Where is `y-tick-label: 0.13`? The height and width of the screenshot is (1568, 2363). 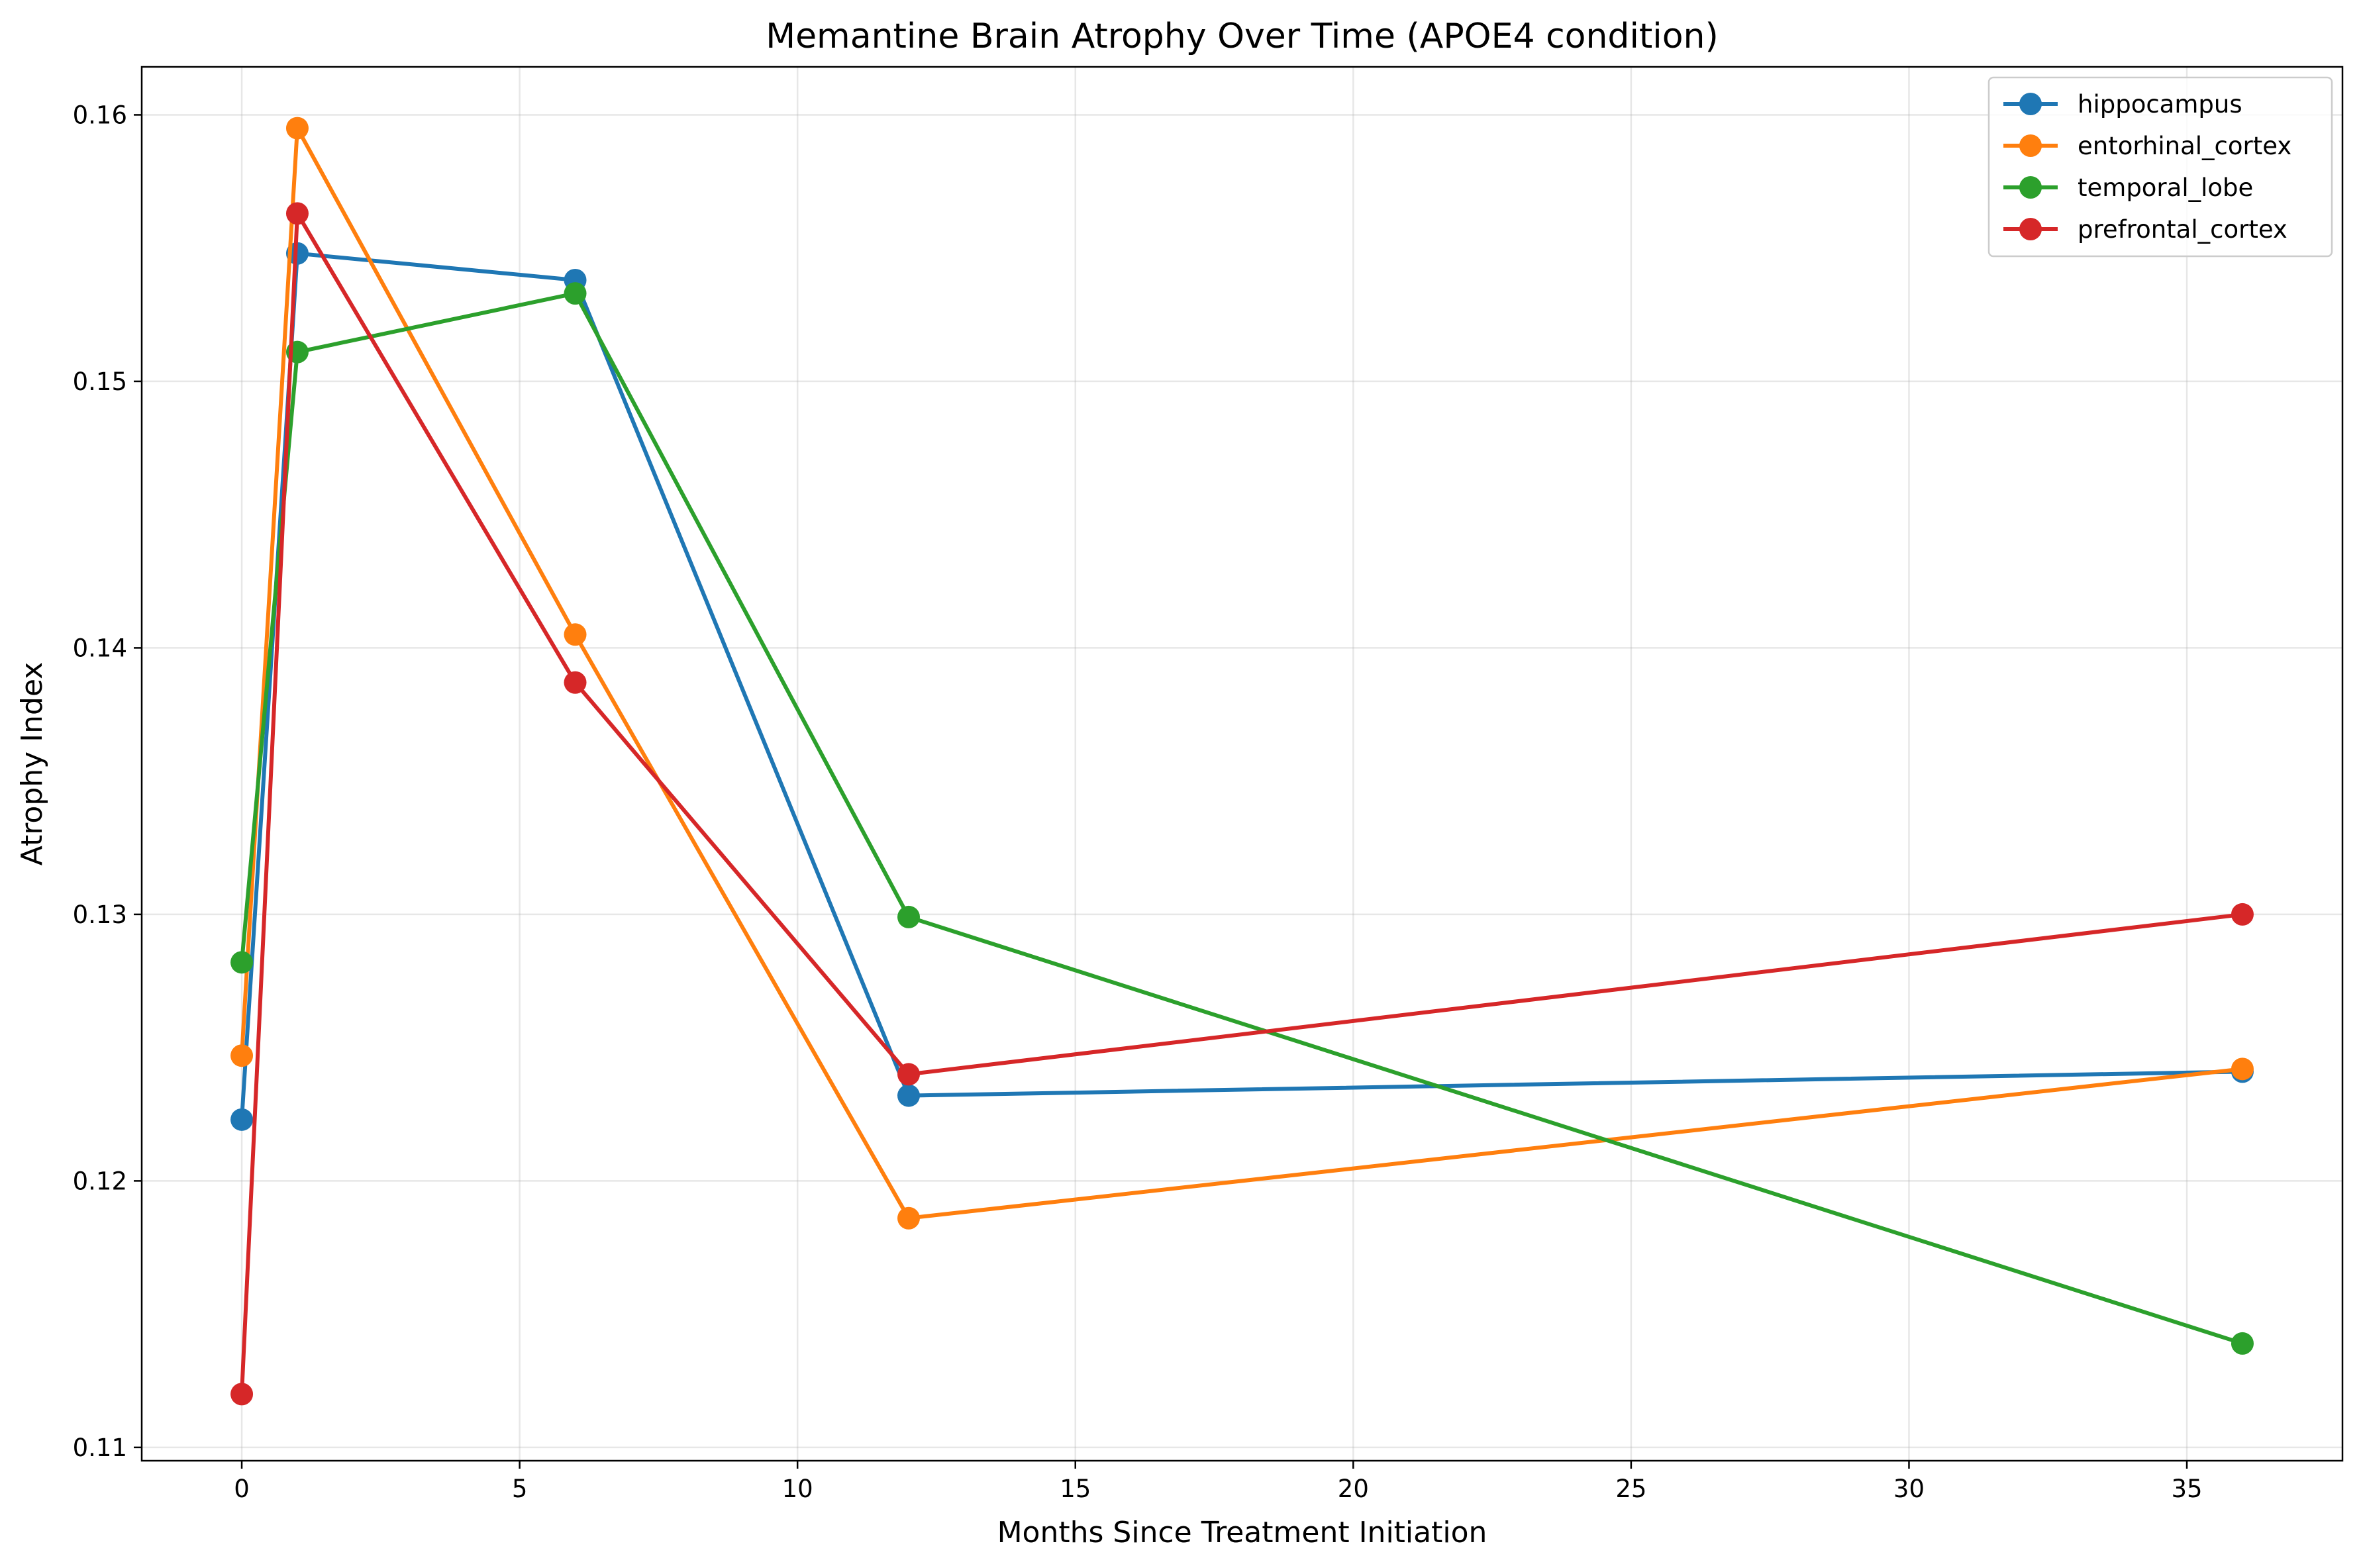
y-tick-label: 0.13 is located at coordinates (100, 915).